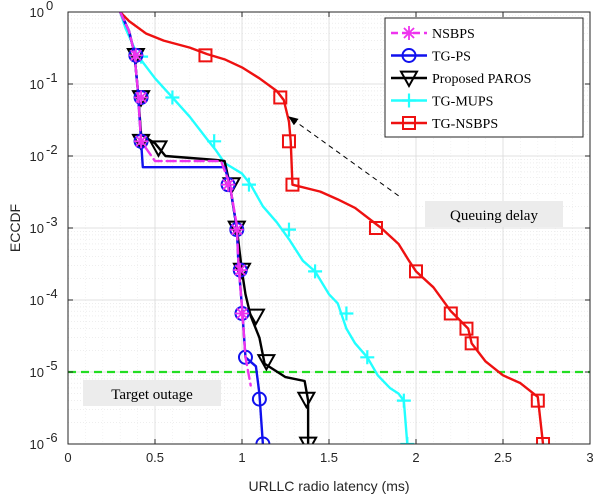  Describe the element at coordinates (343, 156) in the screenshot. I see `annotation-arrow` at that location.